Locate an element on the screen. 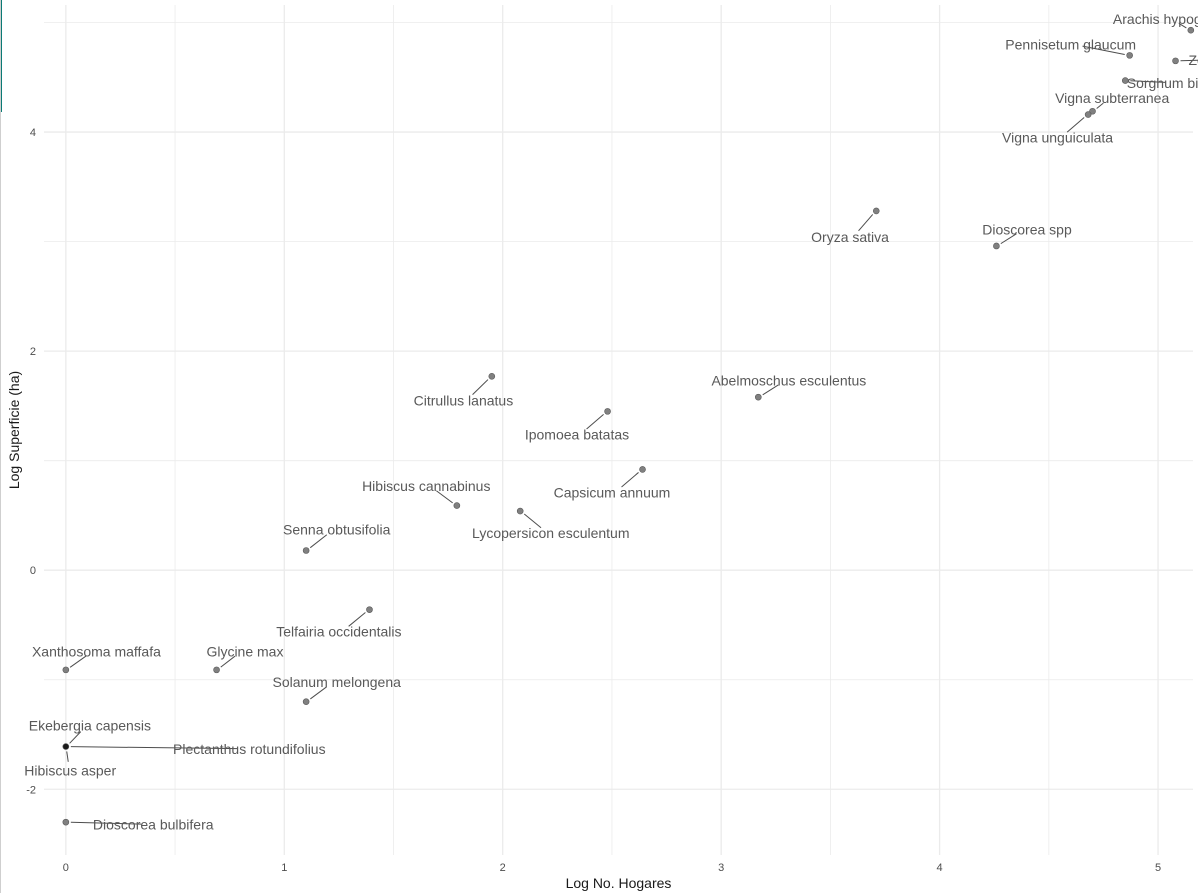 The image size is (1198, 893). y-tick-label: 0 is located at coordinates (33, 571).